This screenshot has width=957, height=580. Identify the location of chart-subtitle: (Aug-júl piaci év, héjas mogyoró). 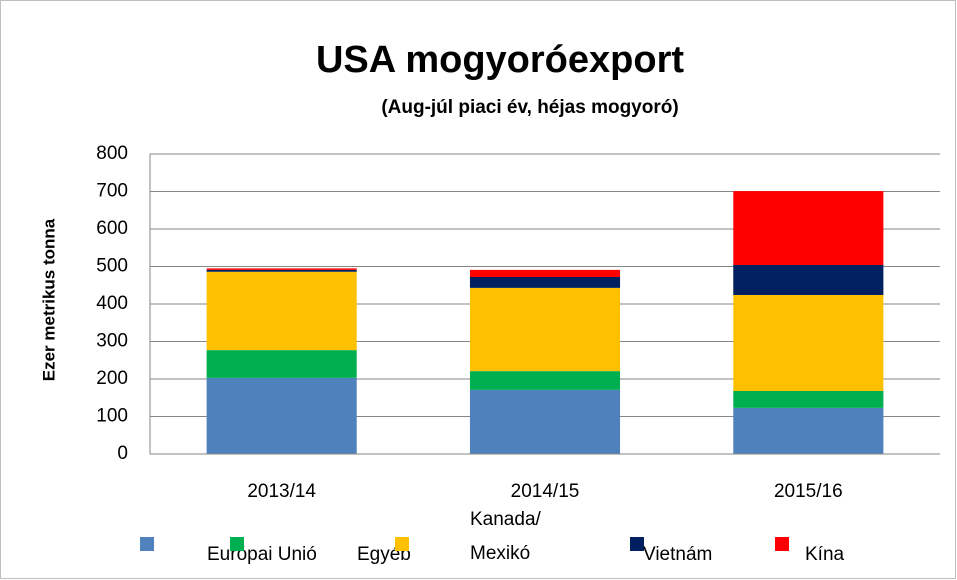
(529, 107).